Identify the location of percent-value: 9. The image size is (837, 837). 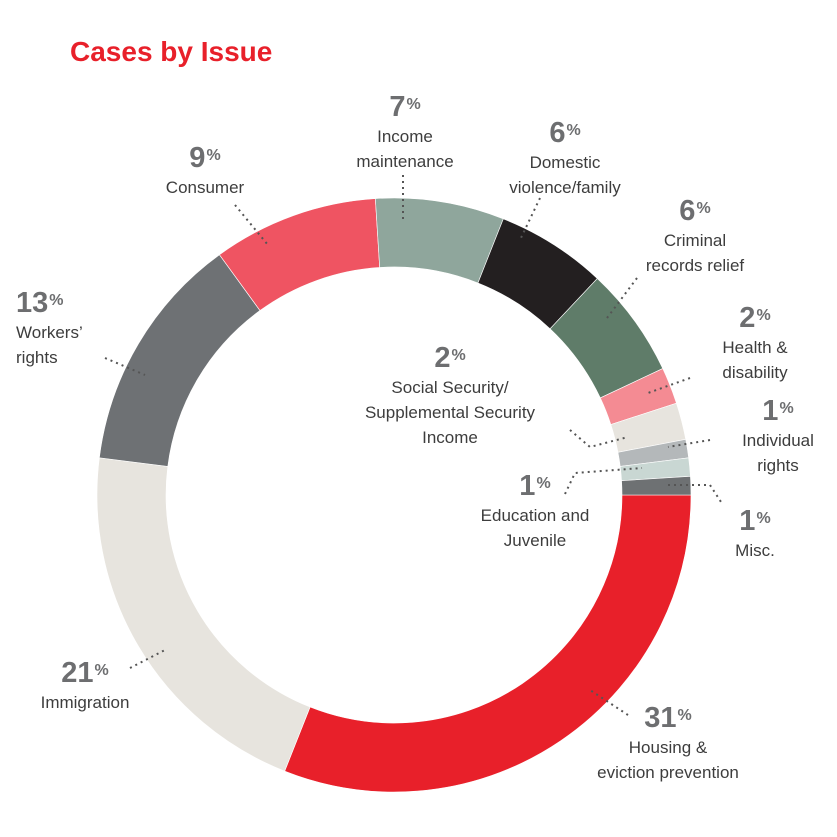
(197, 158).